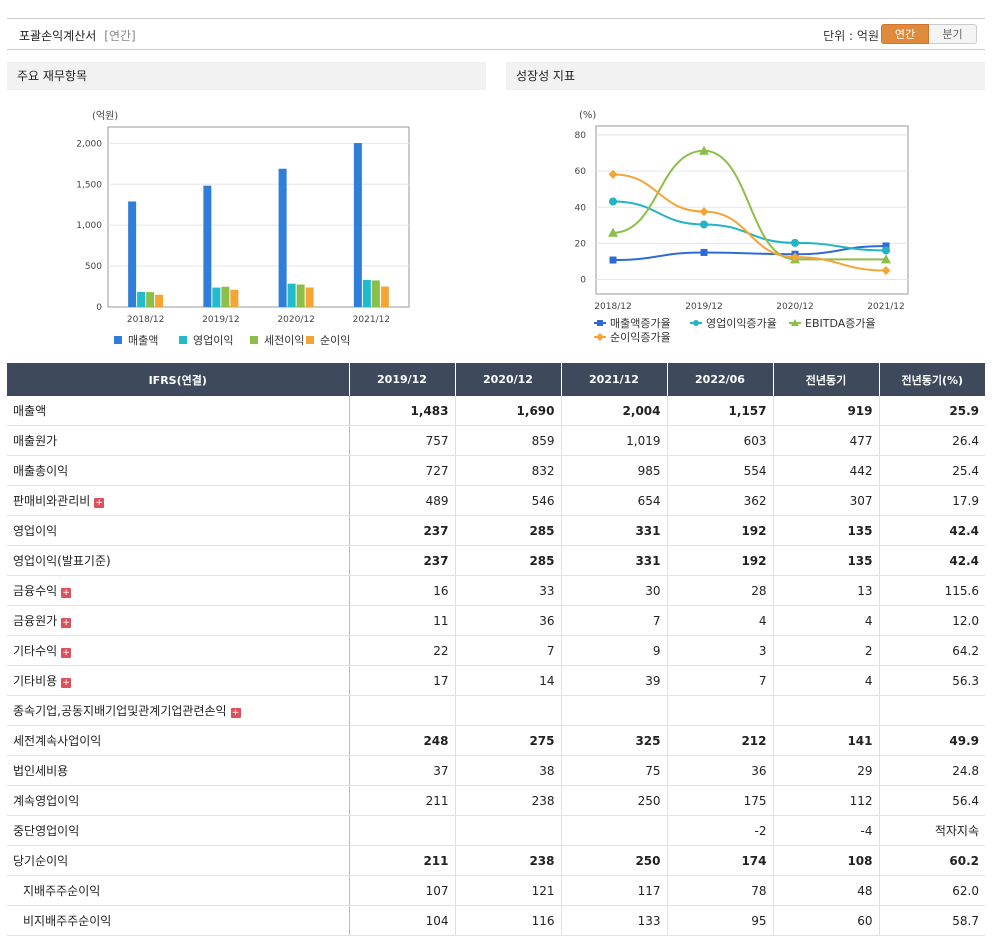 This screenshot has height=948, width=995. What do you see at coordinates (178, 530) in the screenshot?
I see `row-label-cell: 영업이익` at bounding box center [178, 530].